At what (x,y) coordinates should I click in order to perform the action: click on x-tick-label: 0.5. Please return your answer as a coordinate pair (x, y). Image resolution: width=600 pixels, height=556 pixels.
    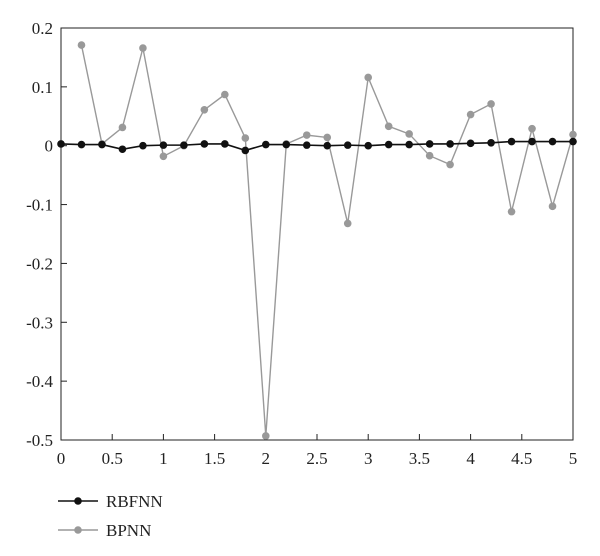
    Looking at the image, I should click on (112, 458).